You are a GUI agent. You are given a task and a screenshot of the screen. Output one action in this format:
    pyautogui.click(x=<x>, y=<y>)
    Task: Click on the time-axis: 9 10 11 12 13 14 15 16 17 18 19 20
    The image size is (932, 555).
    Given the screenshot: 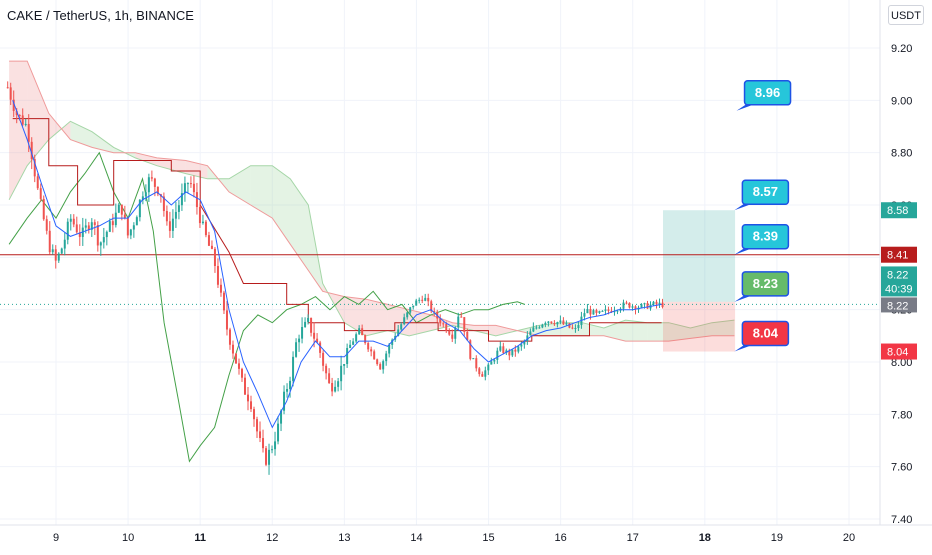 What is the action you would take?
    pyautogui.click(x=466, y=537)
    